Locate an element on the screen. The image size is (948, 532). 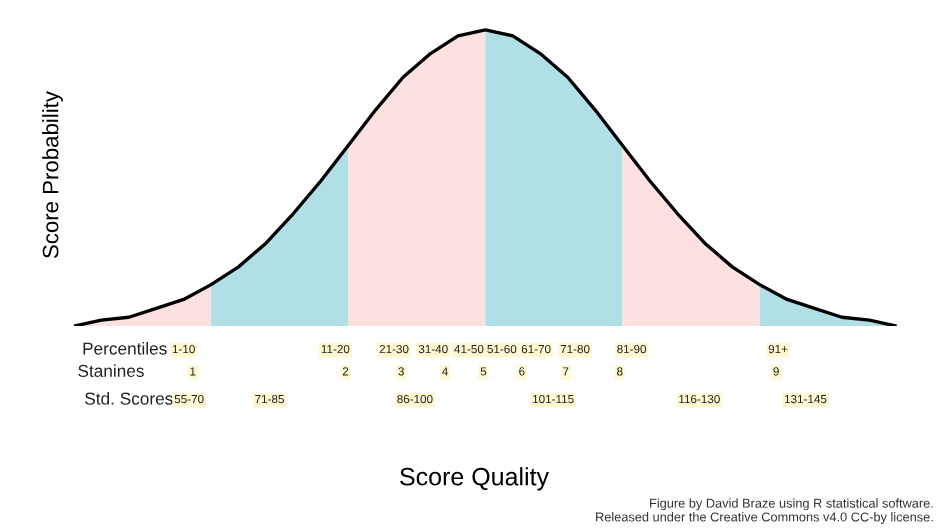
text: Percentiles is located at coordinates (125, 348).